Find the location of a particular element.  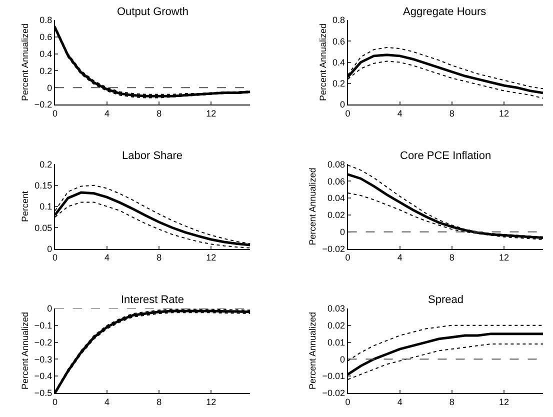

y-tick-label: 0.06 is located at coordinates (336, 181).